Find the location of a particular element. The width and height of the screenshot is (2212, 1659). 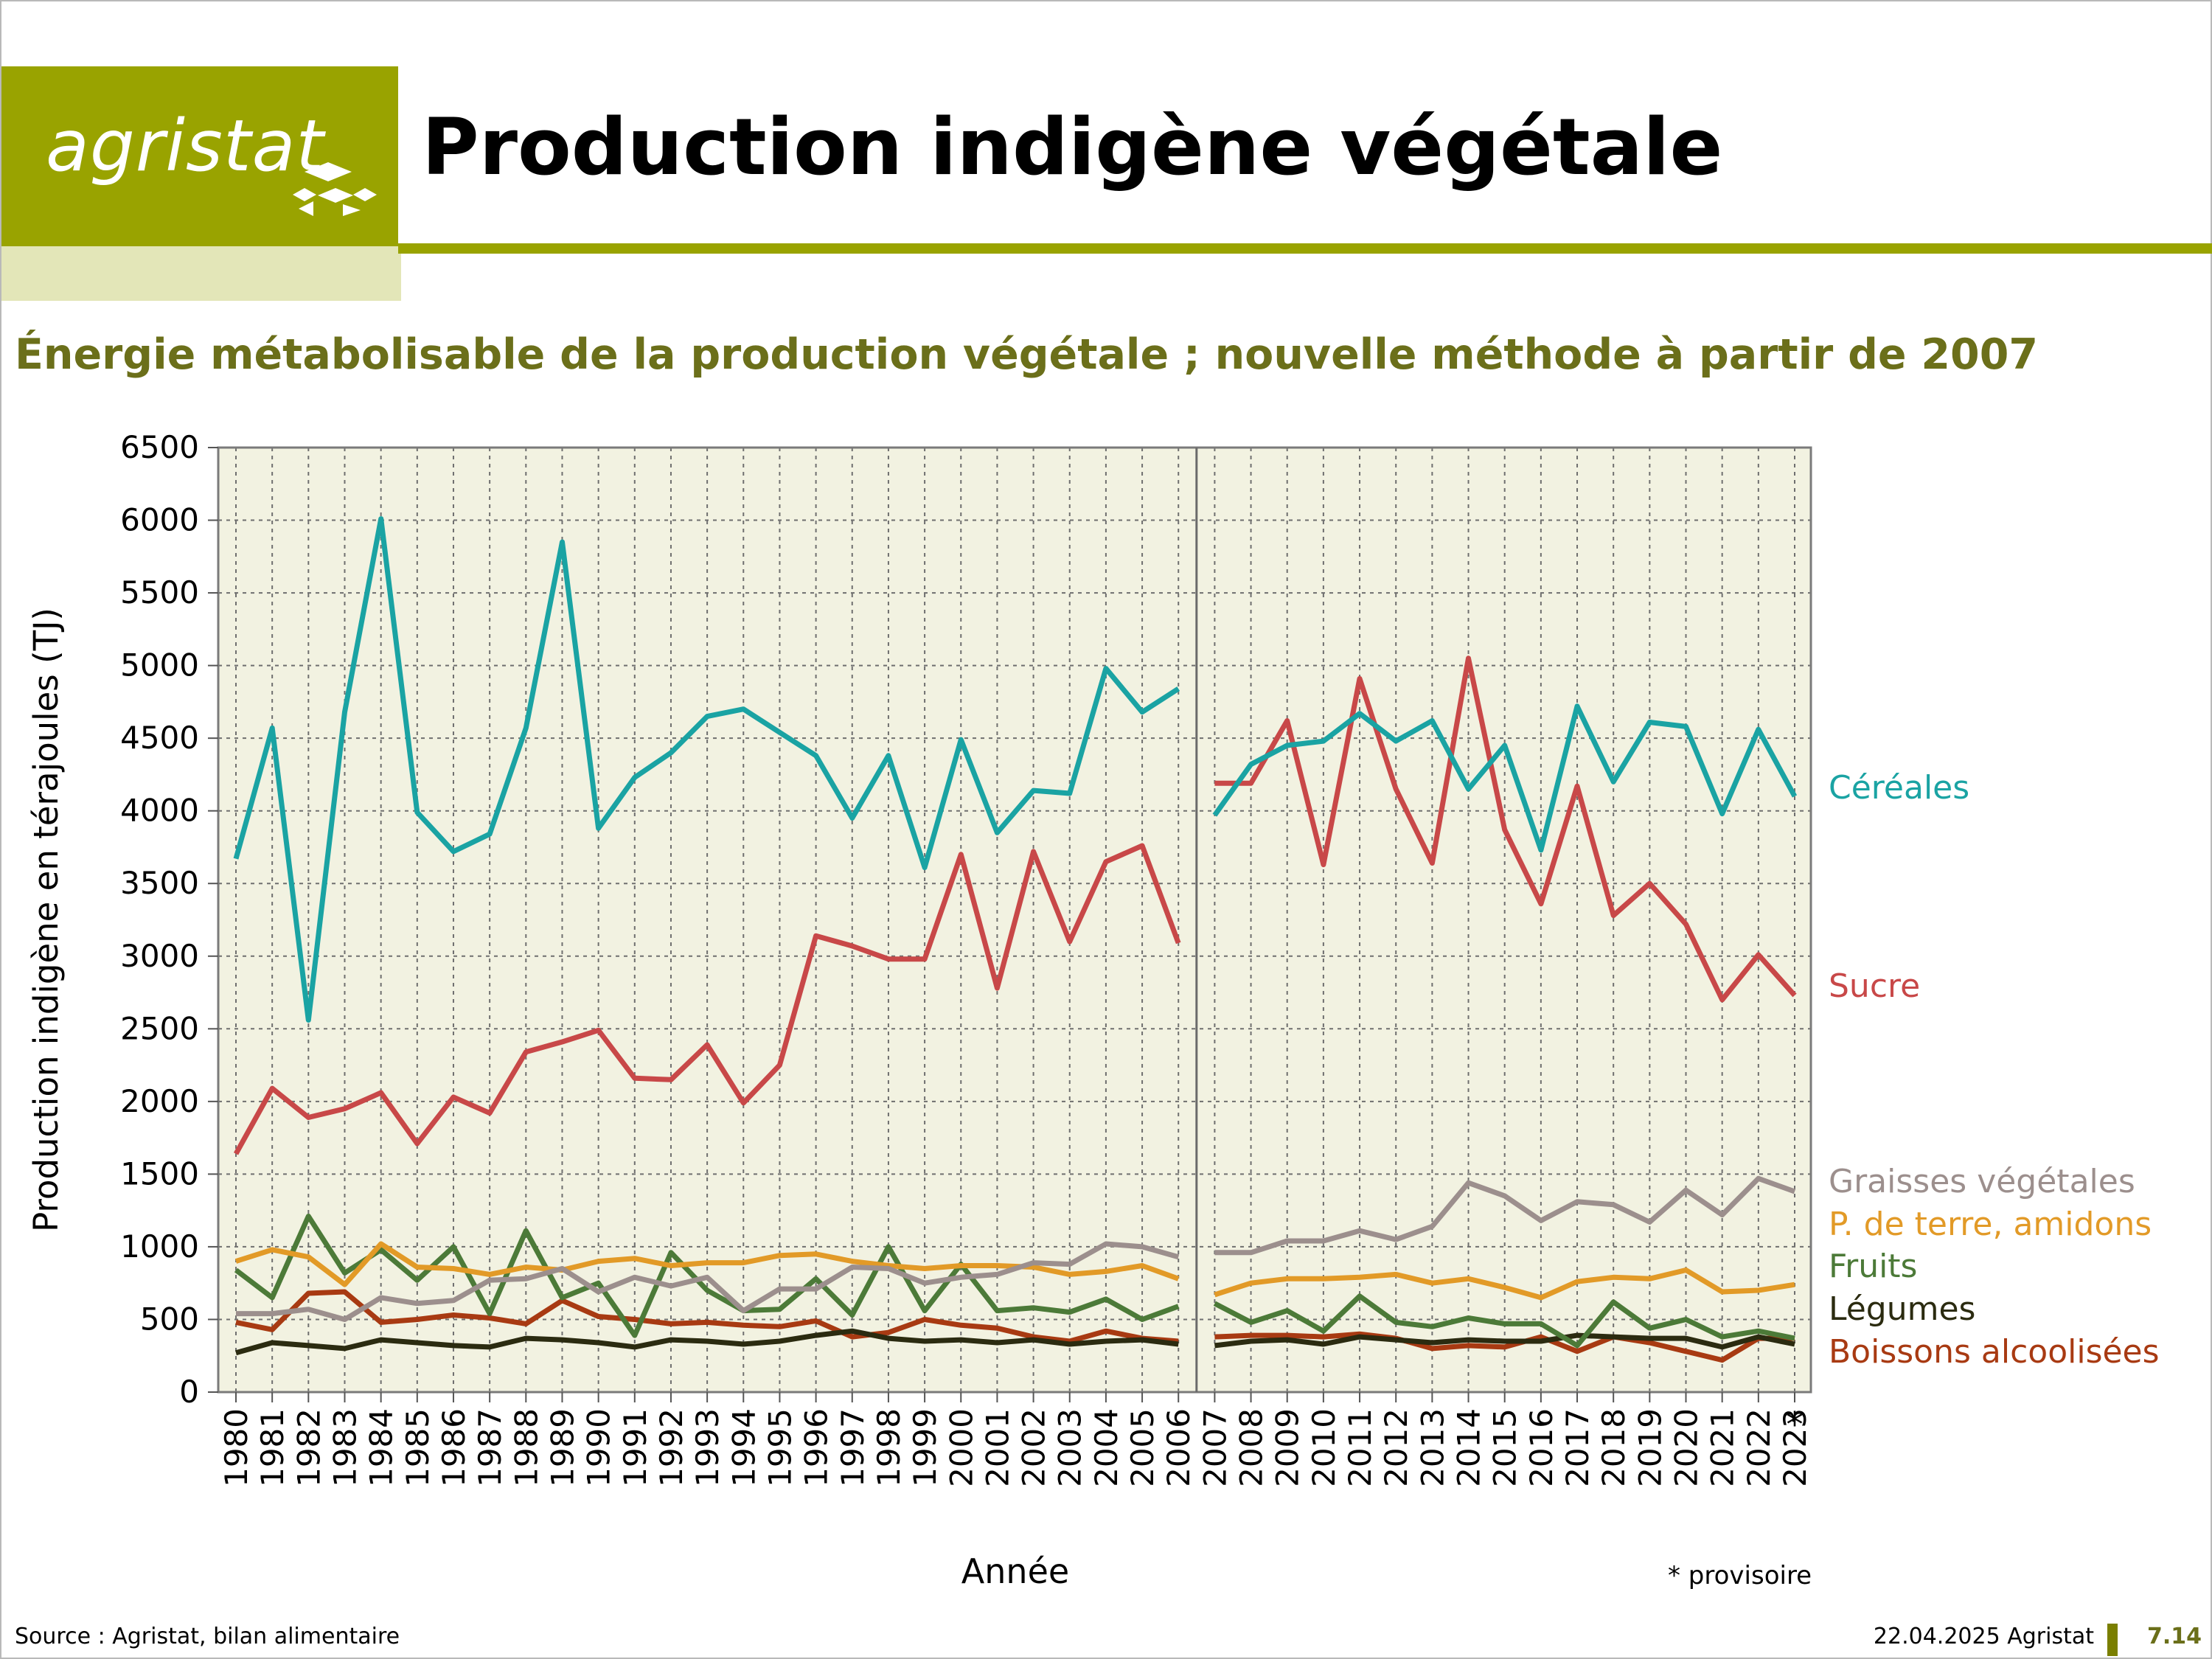

agristat-logo is located at coordinates (199, 156).